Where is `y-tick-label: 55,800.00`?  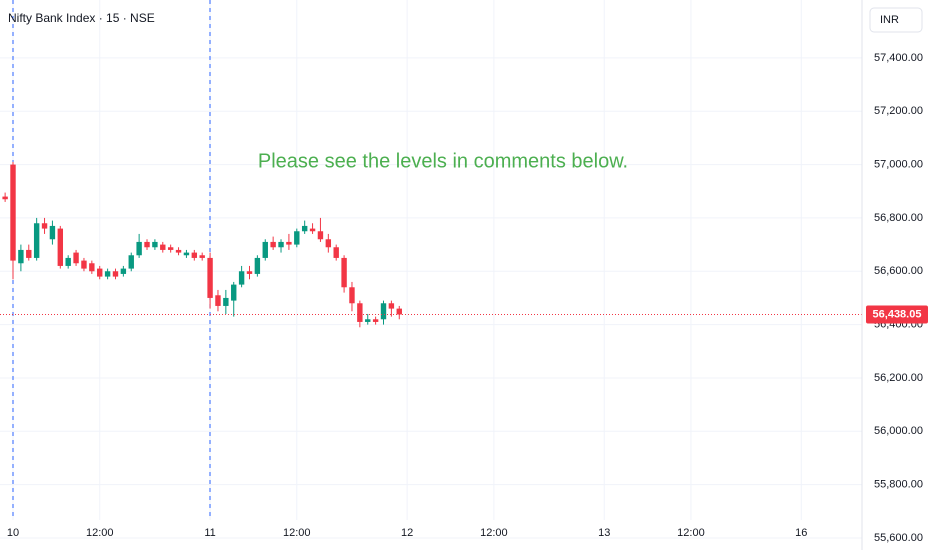 y-tick-label: 55,800.00 is located at coordinates (898, 485).